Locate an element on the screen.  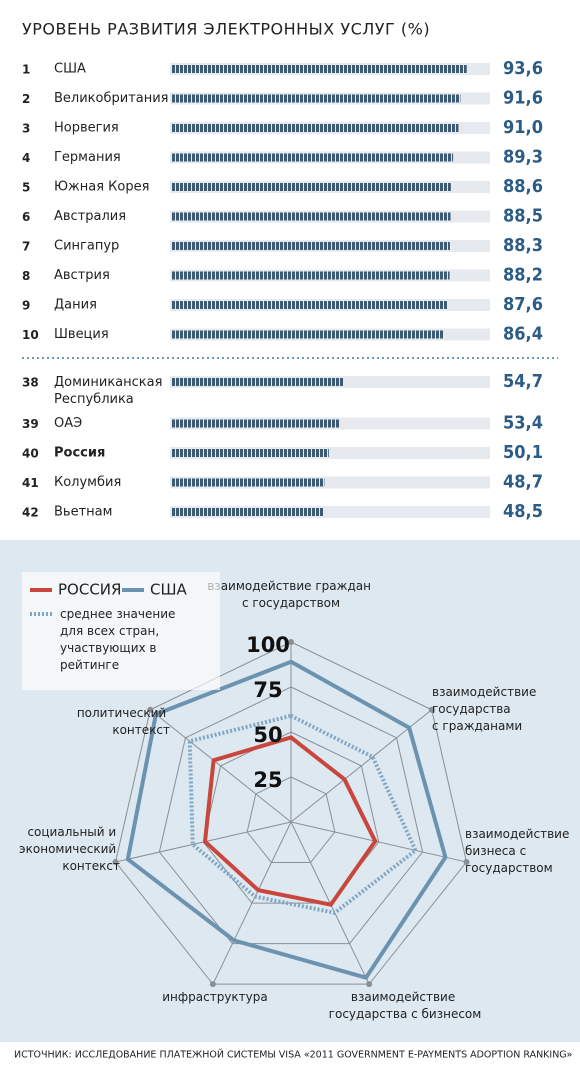
rank: 2 is located at coordinates (26, 99).